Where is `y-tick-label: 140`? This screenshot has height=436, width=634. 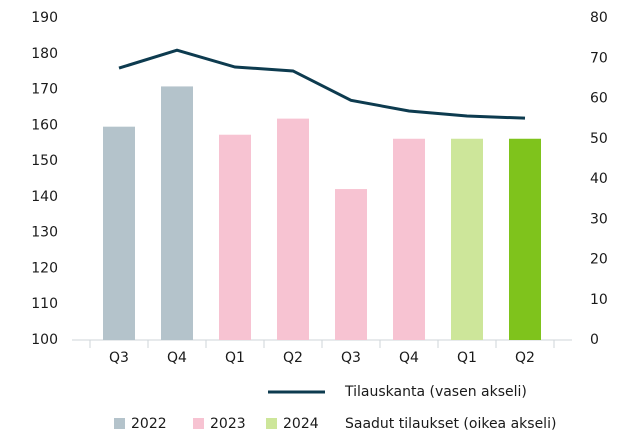
y-tick-label: 140 is located at coordinates (44, 197).